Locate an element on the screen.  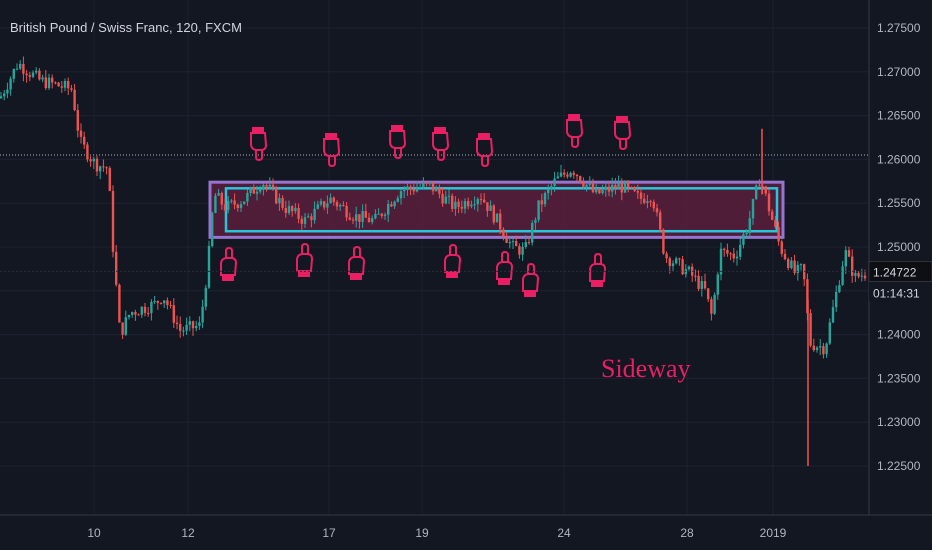
price-tick-label: 1.27500 is located at coordinates (899, 28).